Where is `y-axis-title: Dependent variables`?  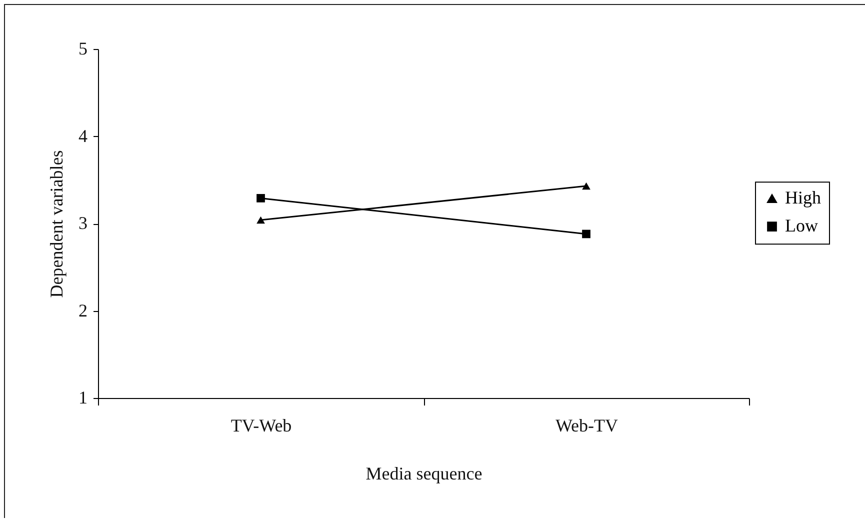
y-axis-title: Dependent variables is located at coordinates (56, 224).